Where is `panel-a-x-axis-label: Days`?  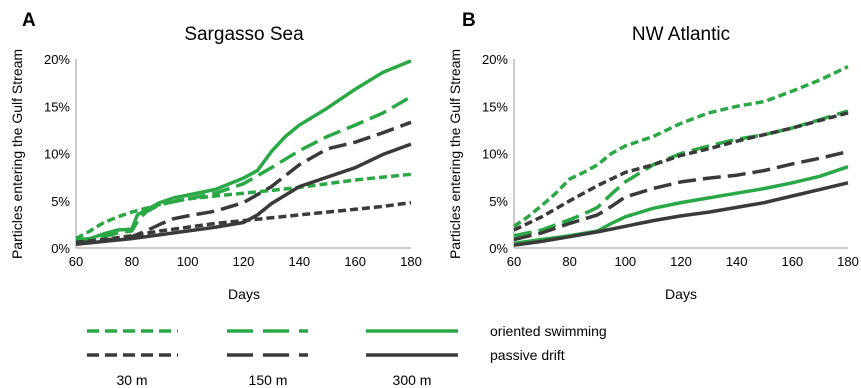
panel-a-x-axis-label: Days is located at coordinates (244, 294).